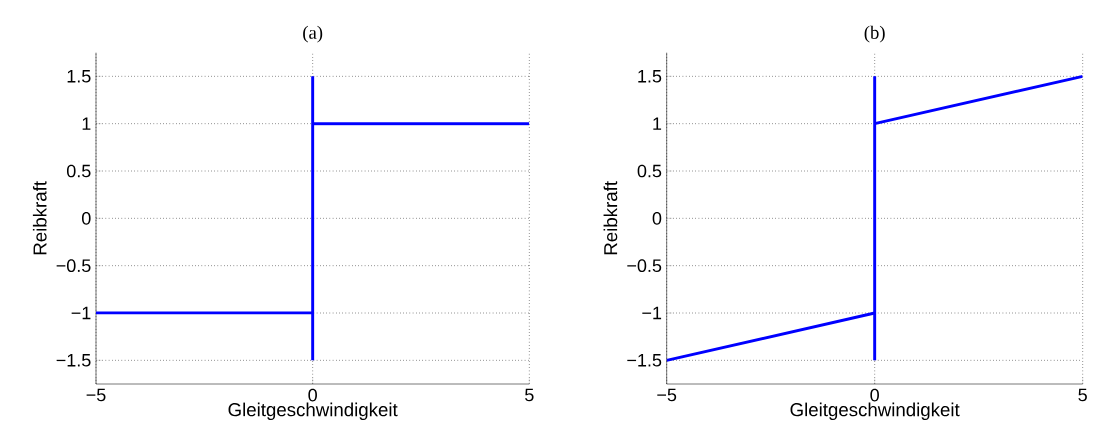  Describe the element at coordinates (874, 34) in the screenshot. I see `chart-title: (b)` at that location.